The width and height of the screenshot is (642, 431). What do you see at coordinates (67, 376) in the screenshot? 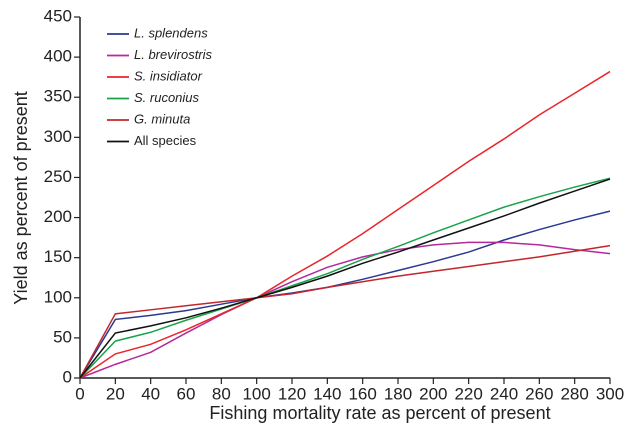
I see `y-tick-label: 0` at bounding box center [67, 376].